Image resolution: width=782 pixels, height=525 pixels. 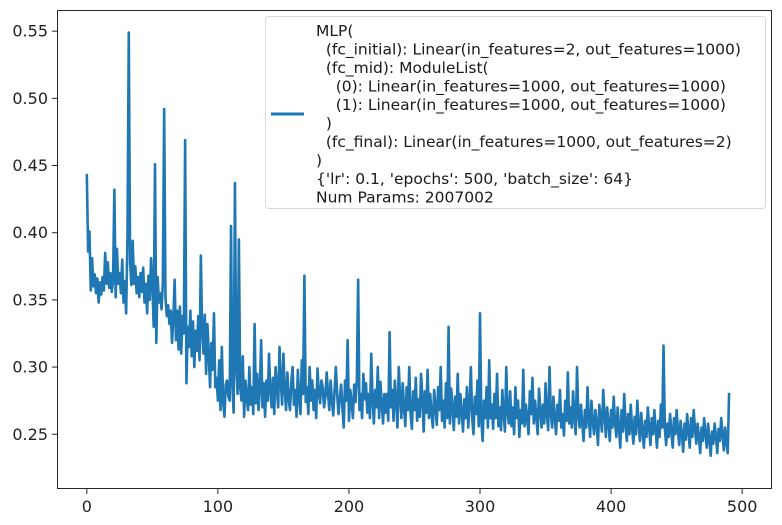 What do you see at coordinates (30, 98) in the screenshot?
I see `y-tick-label: 0.50` at bounding box center [30, 98].